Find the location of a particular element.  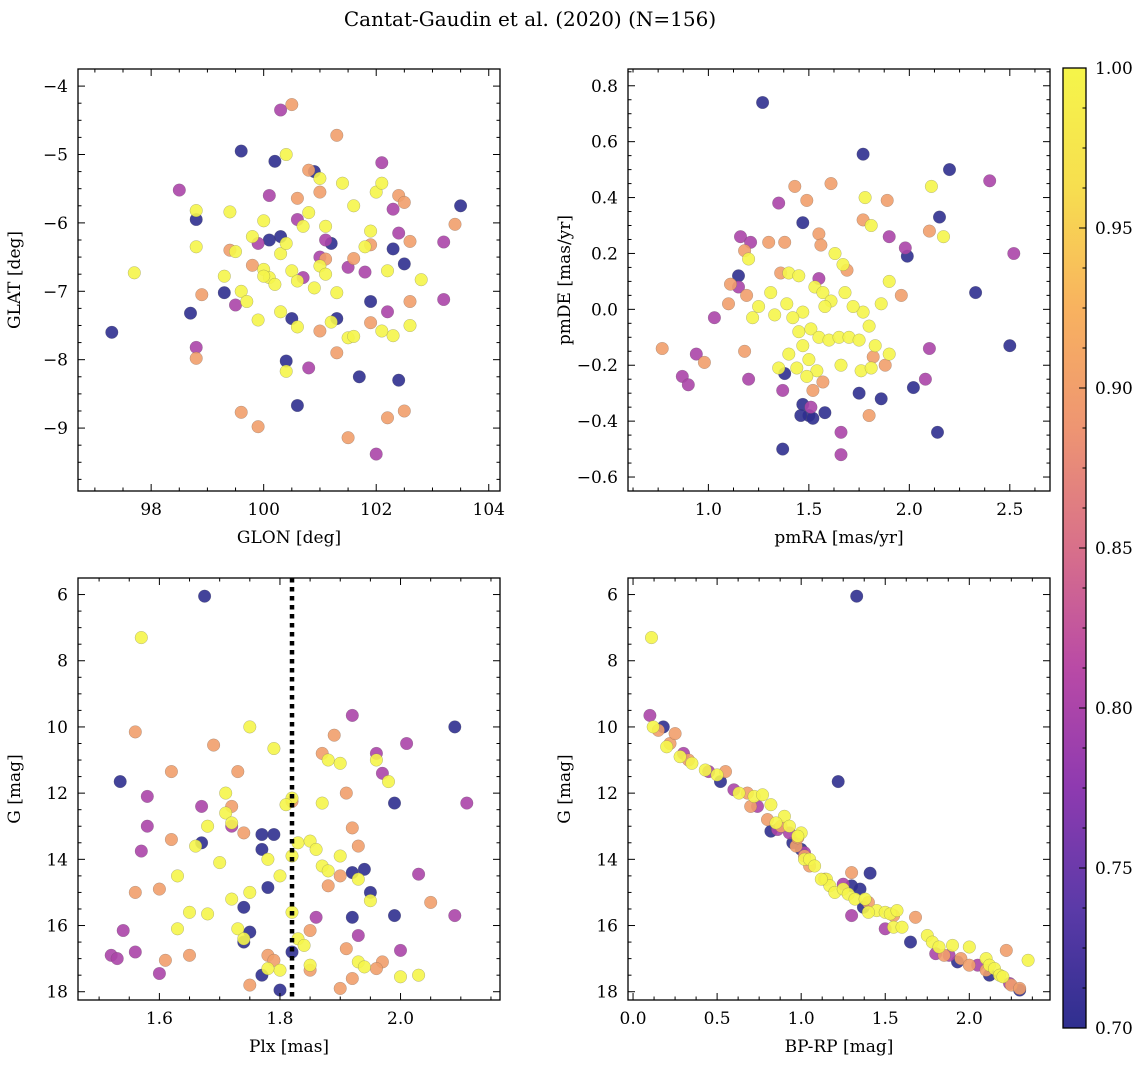

x-tick-label: 1.8 is located at coordinates (279, 1019).